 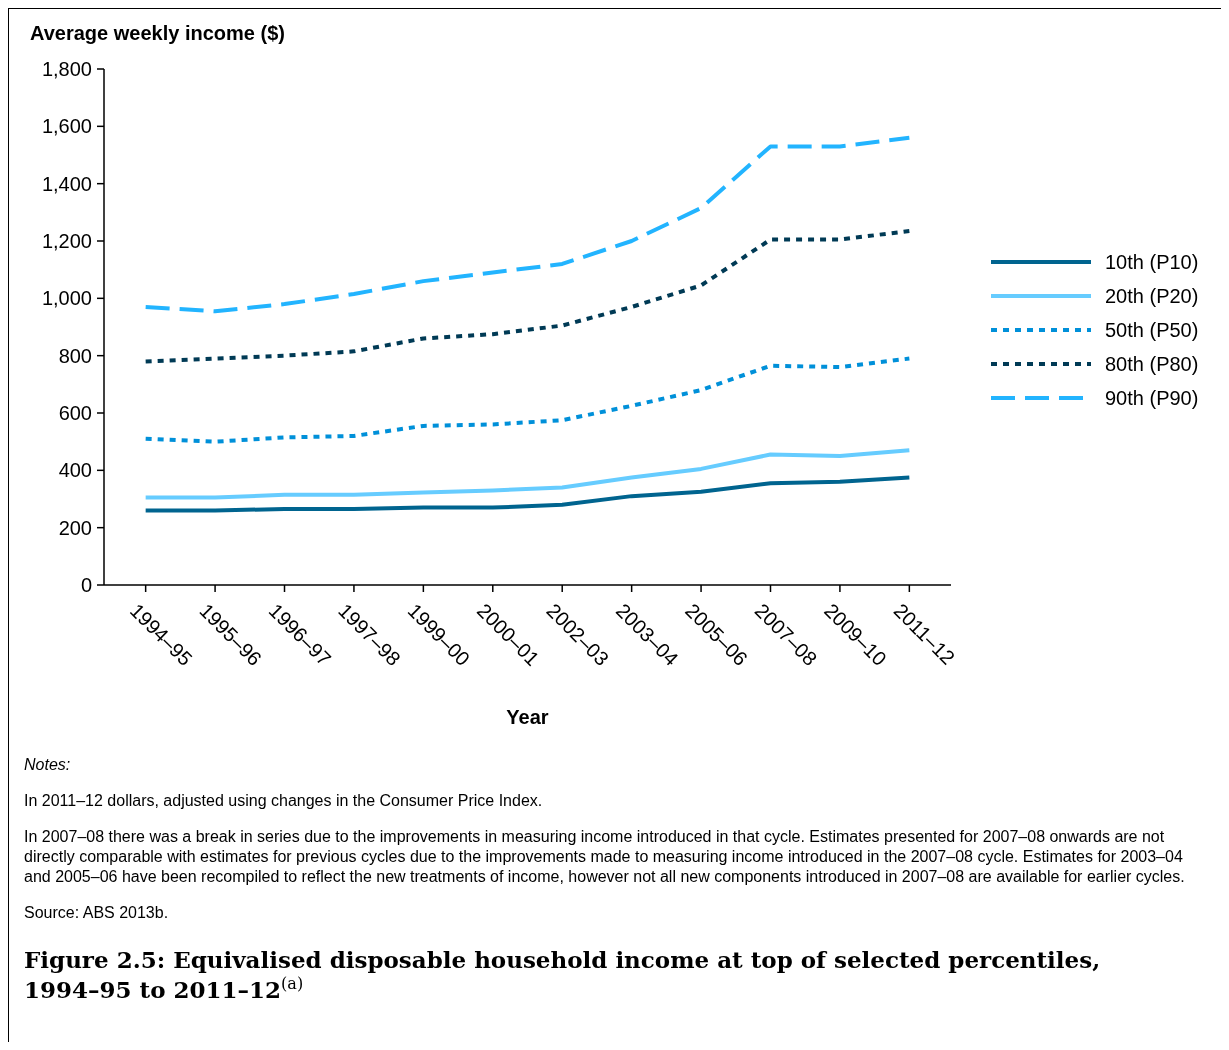 I want to click on y-tick-label: 600, so click(x=75, y=413).